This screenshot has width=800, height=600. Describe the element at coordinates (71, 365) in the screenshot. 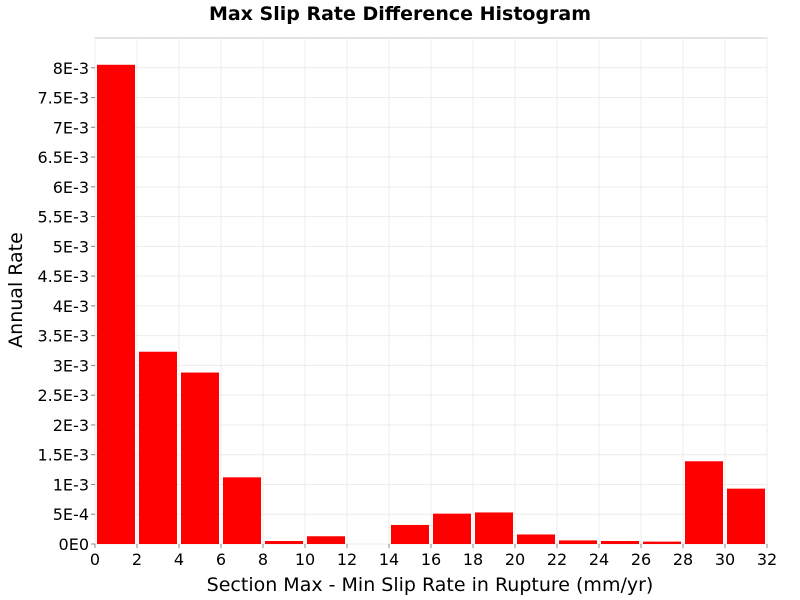

I see `y-tick-label: 3E-3` at that location.